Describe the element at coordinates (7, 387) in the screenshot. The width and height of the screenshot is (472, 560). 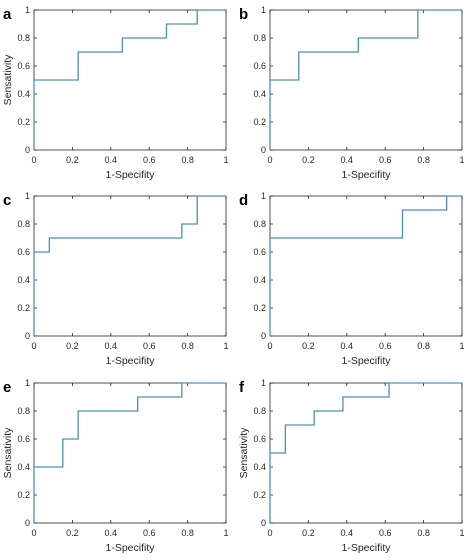
I see `panel-label: e` at that location.